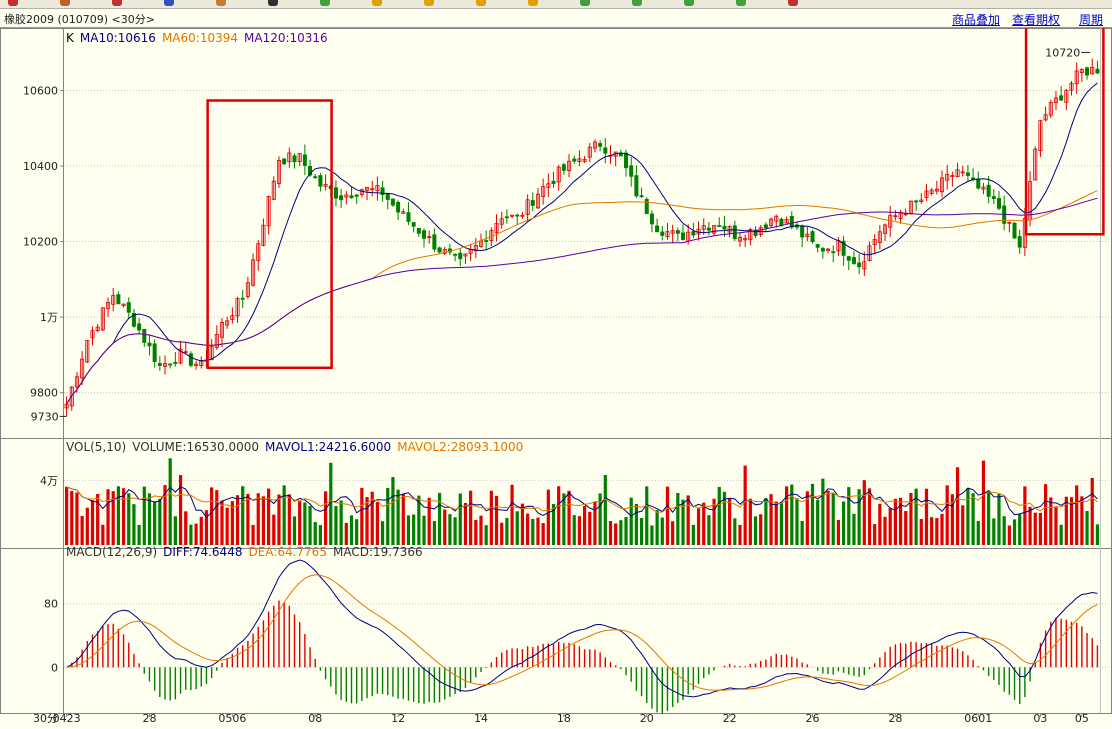  What do you see at coordinates (1091, 20) in the screenshot?
I see `period-link: 周期` at bounding box center [1091, 20].